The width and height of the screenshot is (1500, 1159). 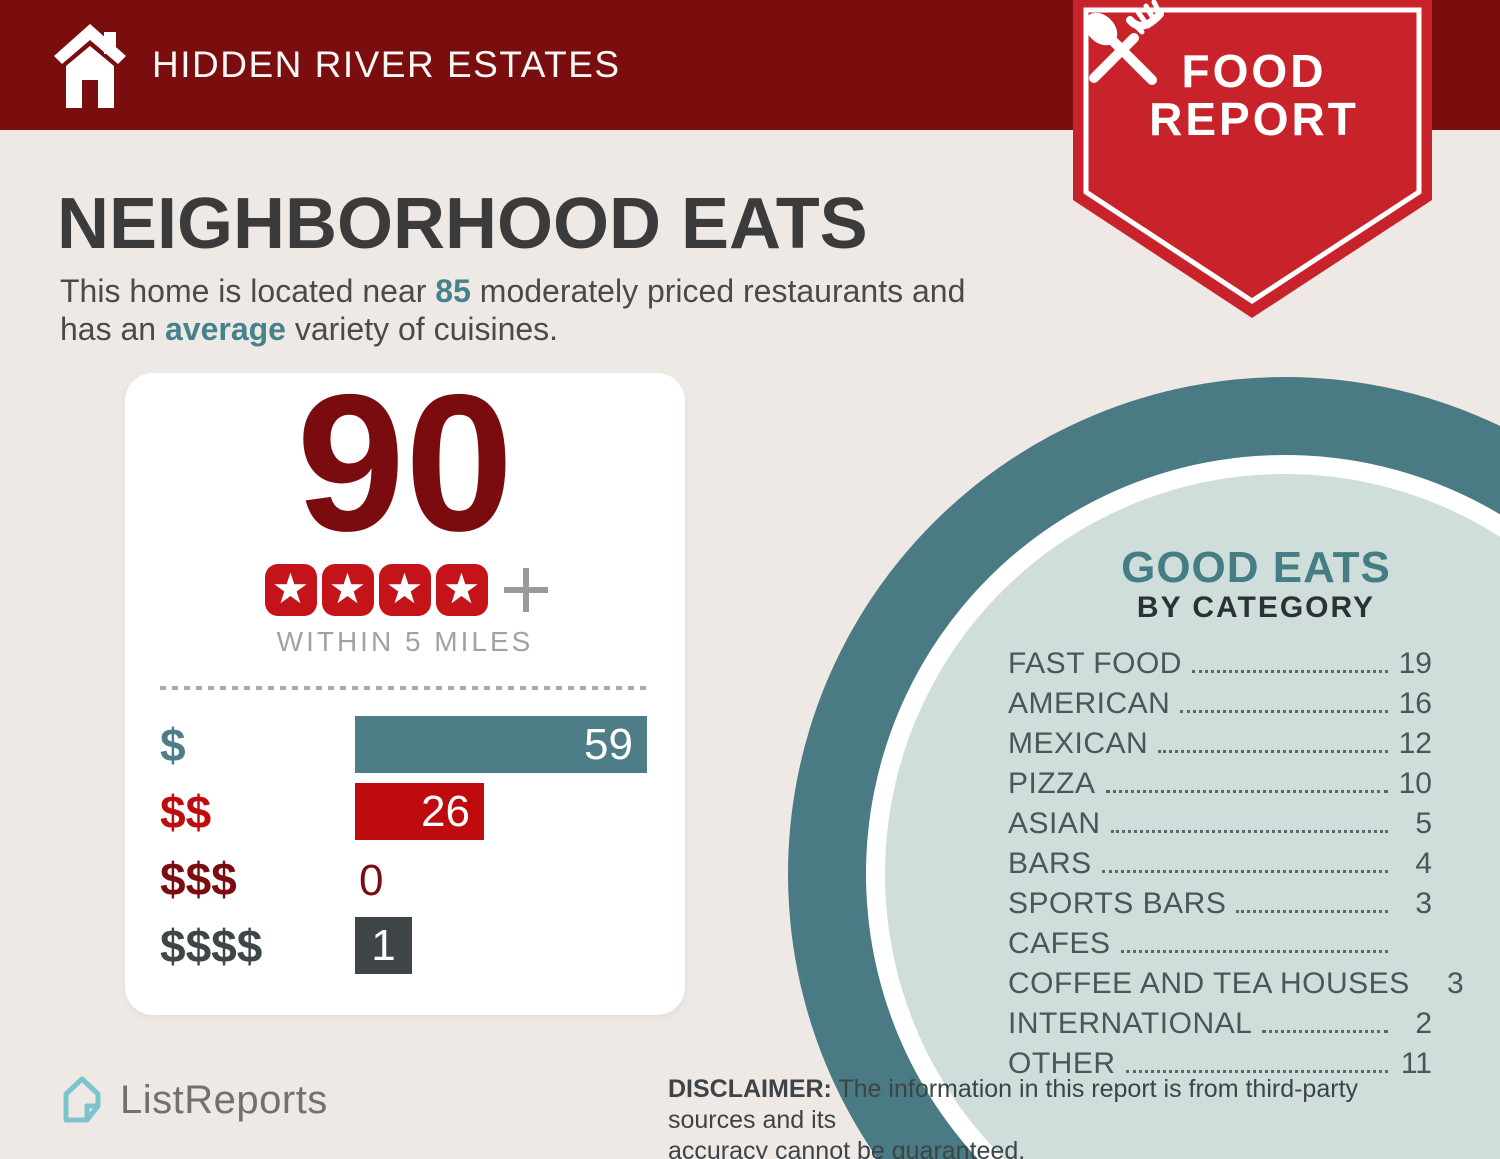 I want to click on food-report-ribbon: FOOD REPORT, so click(x=1254, y=166).